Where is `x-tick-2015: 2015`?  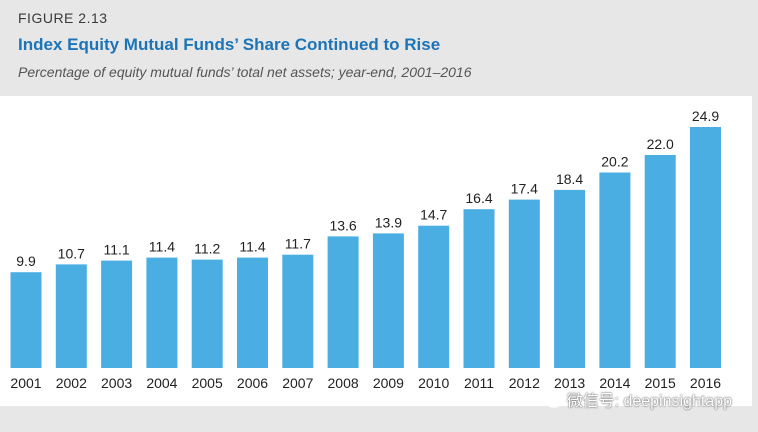 x-tick-2015: 2015 is located at coordinates (660, 383).